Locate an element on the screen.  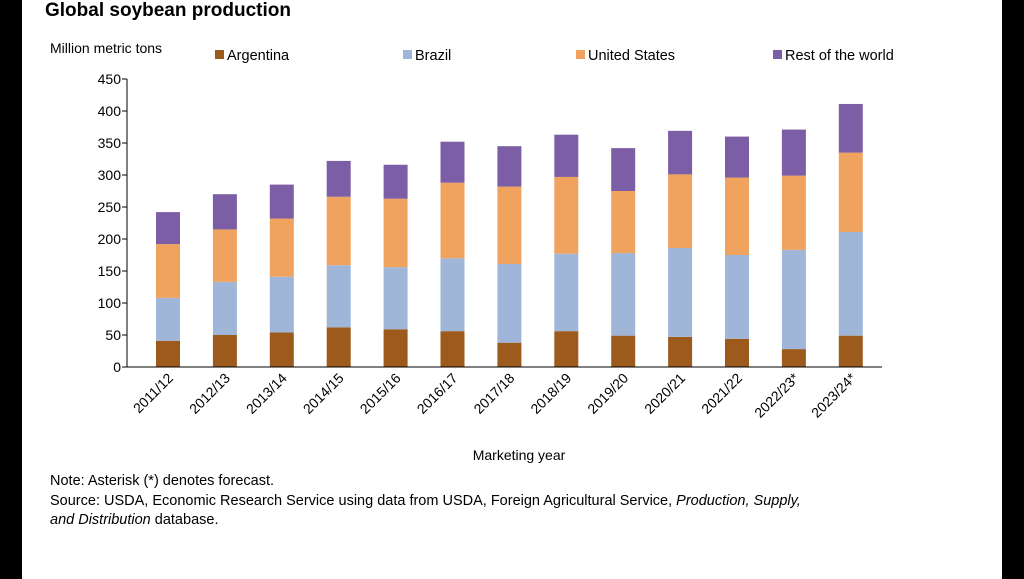
x-tick-label: 2020/21 is located at coordinates (664, 393).